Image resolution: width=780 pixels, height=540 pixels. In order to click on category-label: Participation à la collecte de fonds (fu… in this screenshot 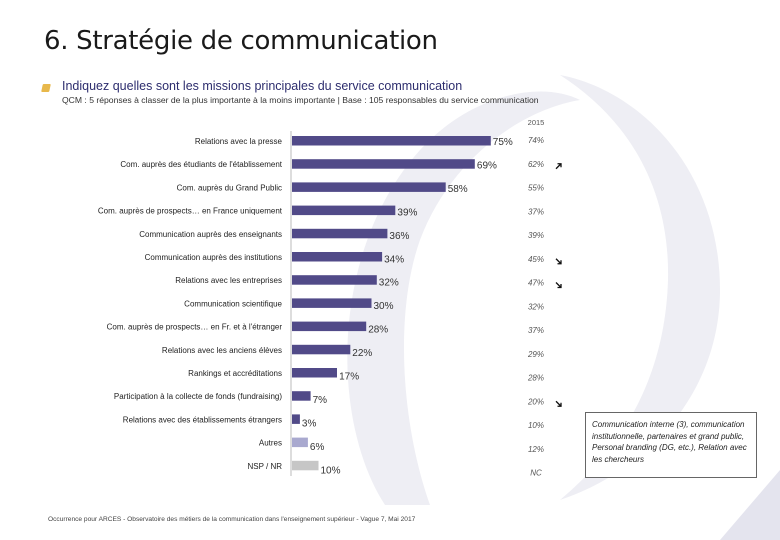, I will do `click(198, 396)`.